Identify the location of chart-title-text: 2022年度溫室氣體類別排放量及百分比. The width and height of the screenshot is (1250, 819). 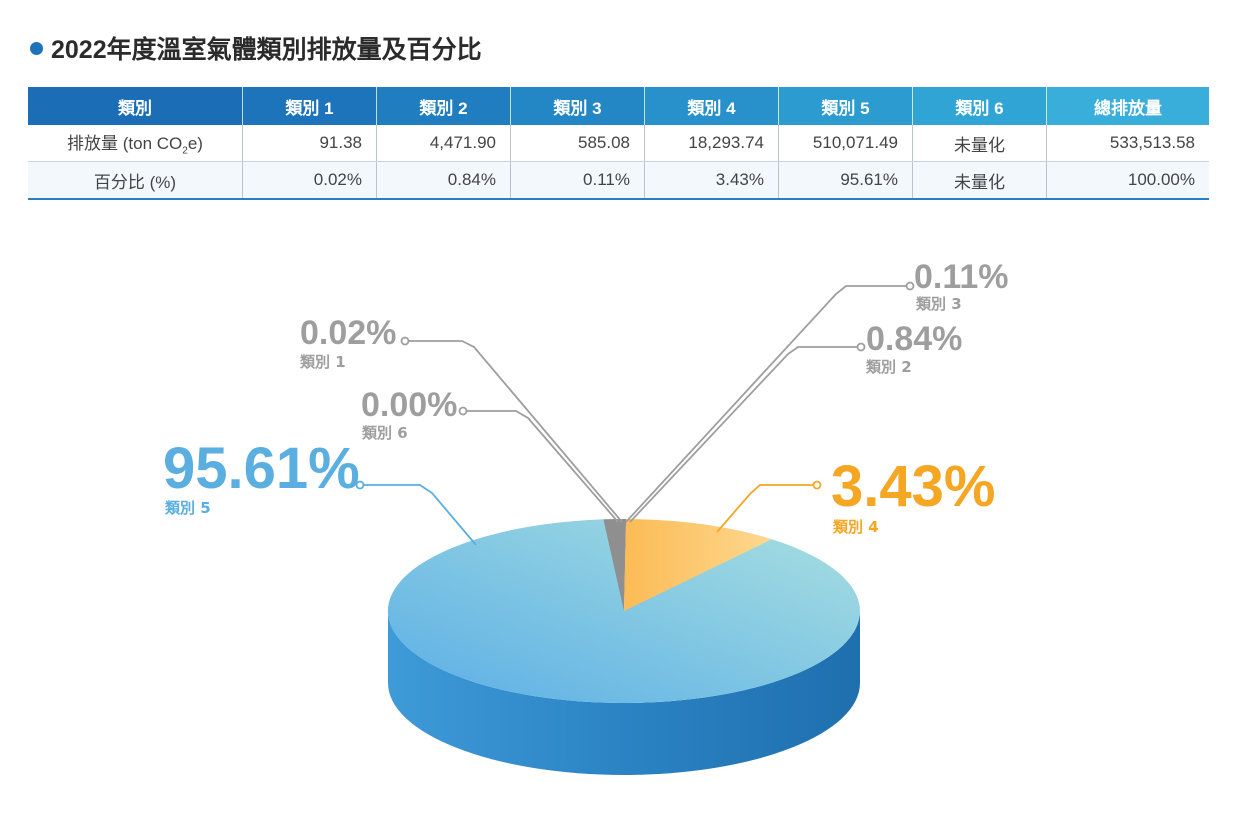
(266, 50).